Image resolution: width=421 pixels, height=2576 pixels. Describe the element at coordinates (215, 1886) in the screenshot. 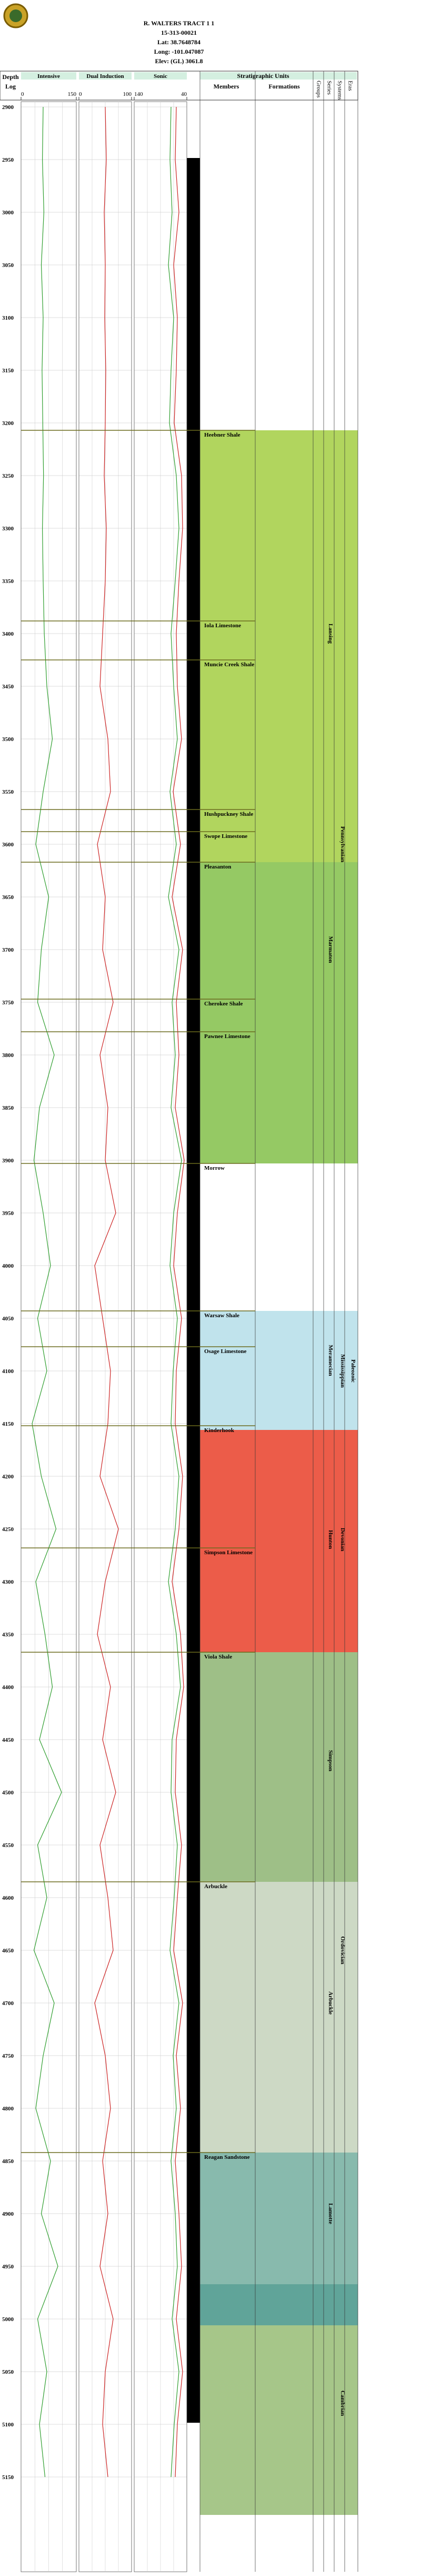

I see `member-label: Arbuckle` at that location.